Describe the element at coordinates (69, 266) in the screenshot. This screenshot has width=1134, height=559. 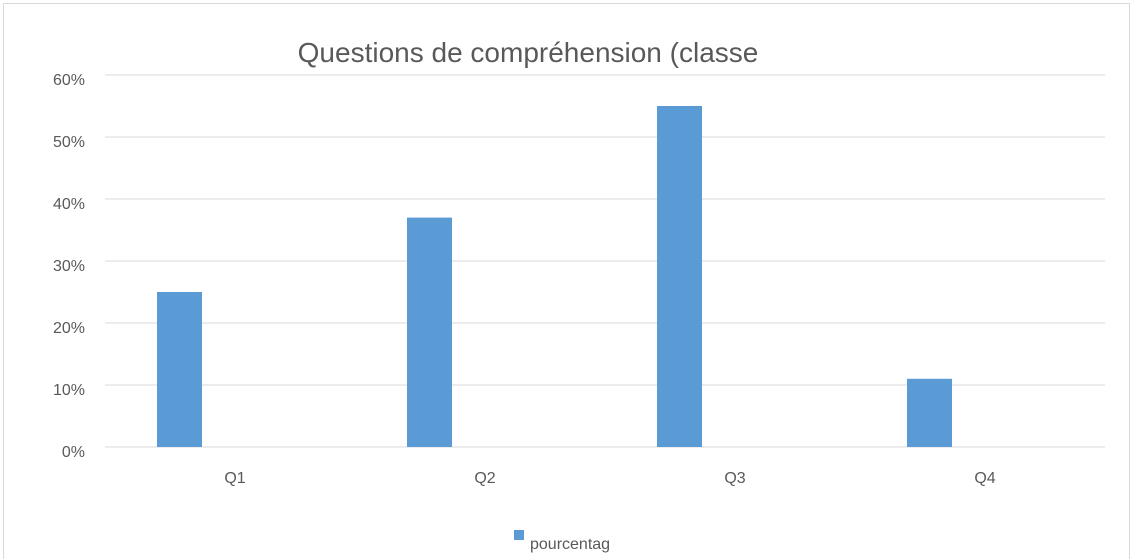
I see `y-tick-label: 30%` at that location.